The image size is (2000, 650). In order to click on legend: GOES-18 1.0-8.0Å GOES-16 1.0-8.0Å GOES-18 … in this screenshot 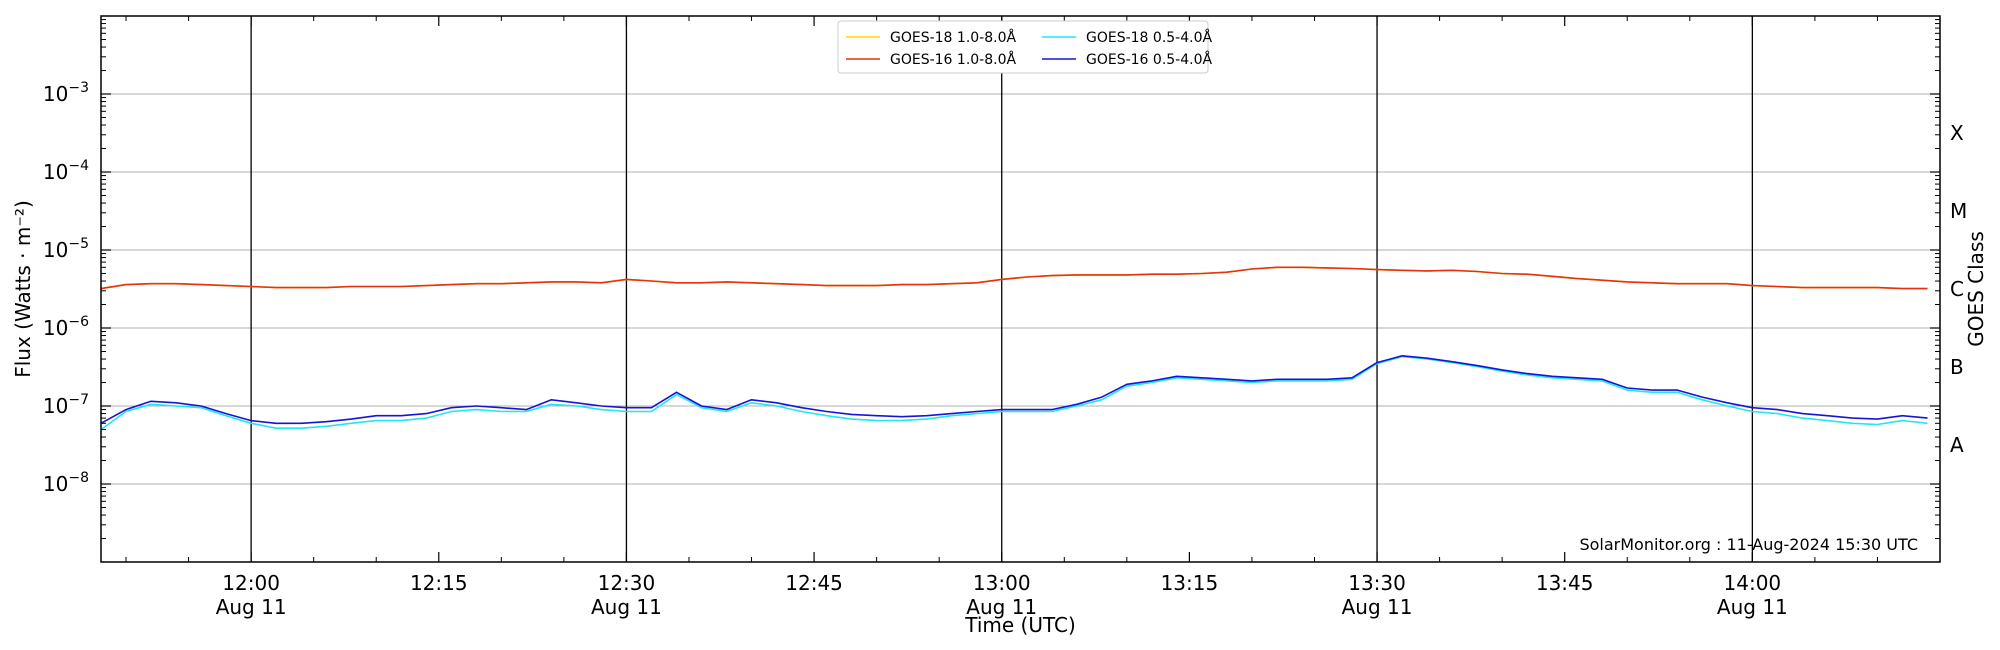, I will do `click(1024, 47)`.